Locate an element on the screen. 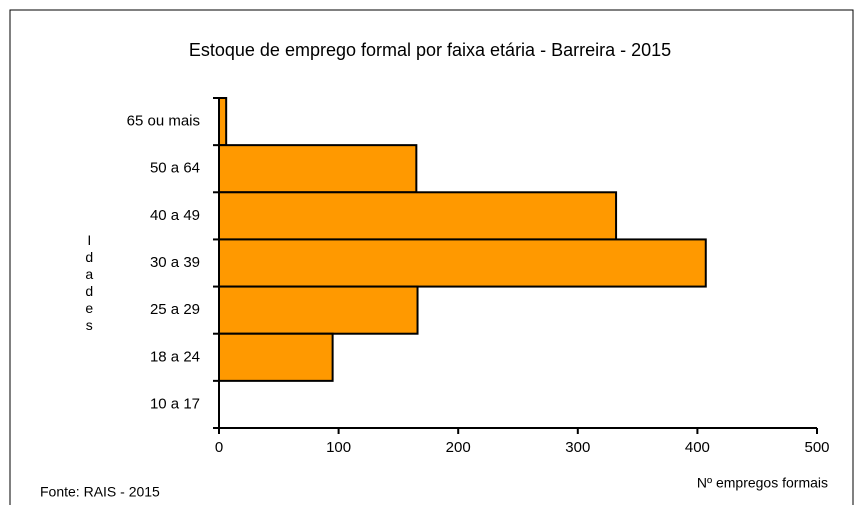 Image resolution: width=860 pixels, height=505 pixels. x-tick-label: 100 is located at coordinates (338, 447).